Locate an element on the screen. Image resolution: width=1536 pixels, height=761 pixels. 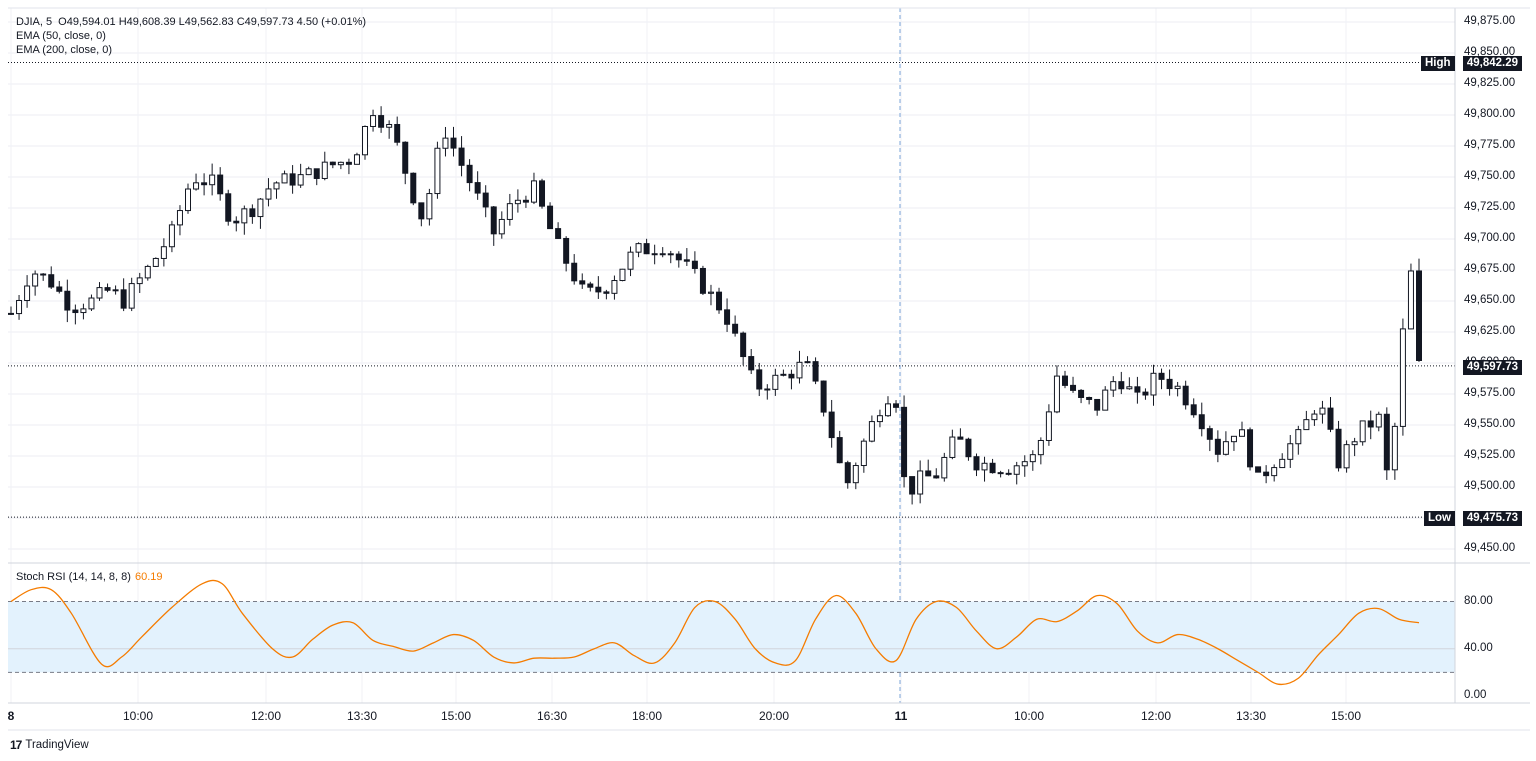
stoch-rsi-legend: Stoch RSI (14, 14, 8, 8) 60.19 is located at coordinates (89, 577).